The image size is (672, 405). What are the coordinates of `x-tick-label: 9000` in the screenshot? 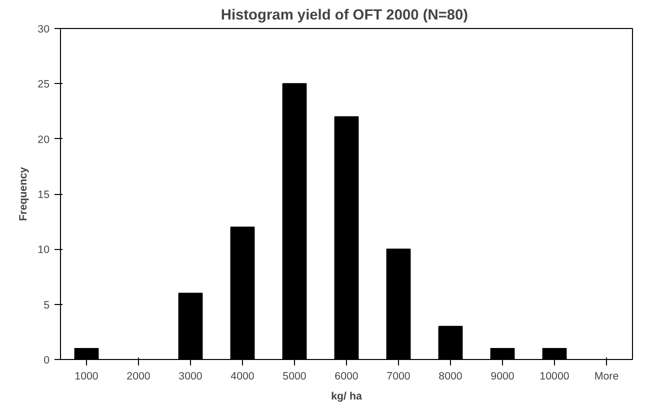 It's located at (502, 376).